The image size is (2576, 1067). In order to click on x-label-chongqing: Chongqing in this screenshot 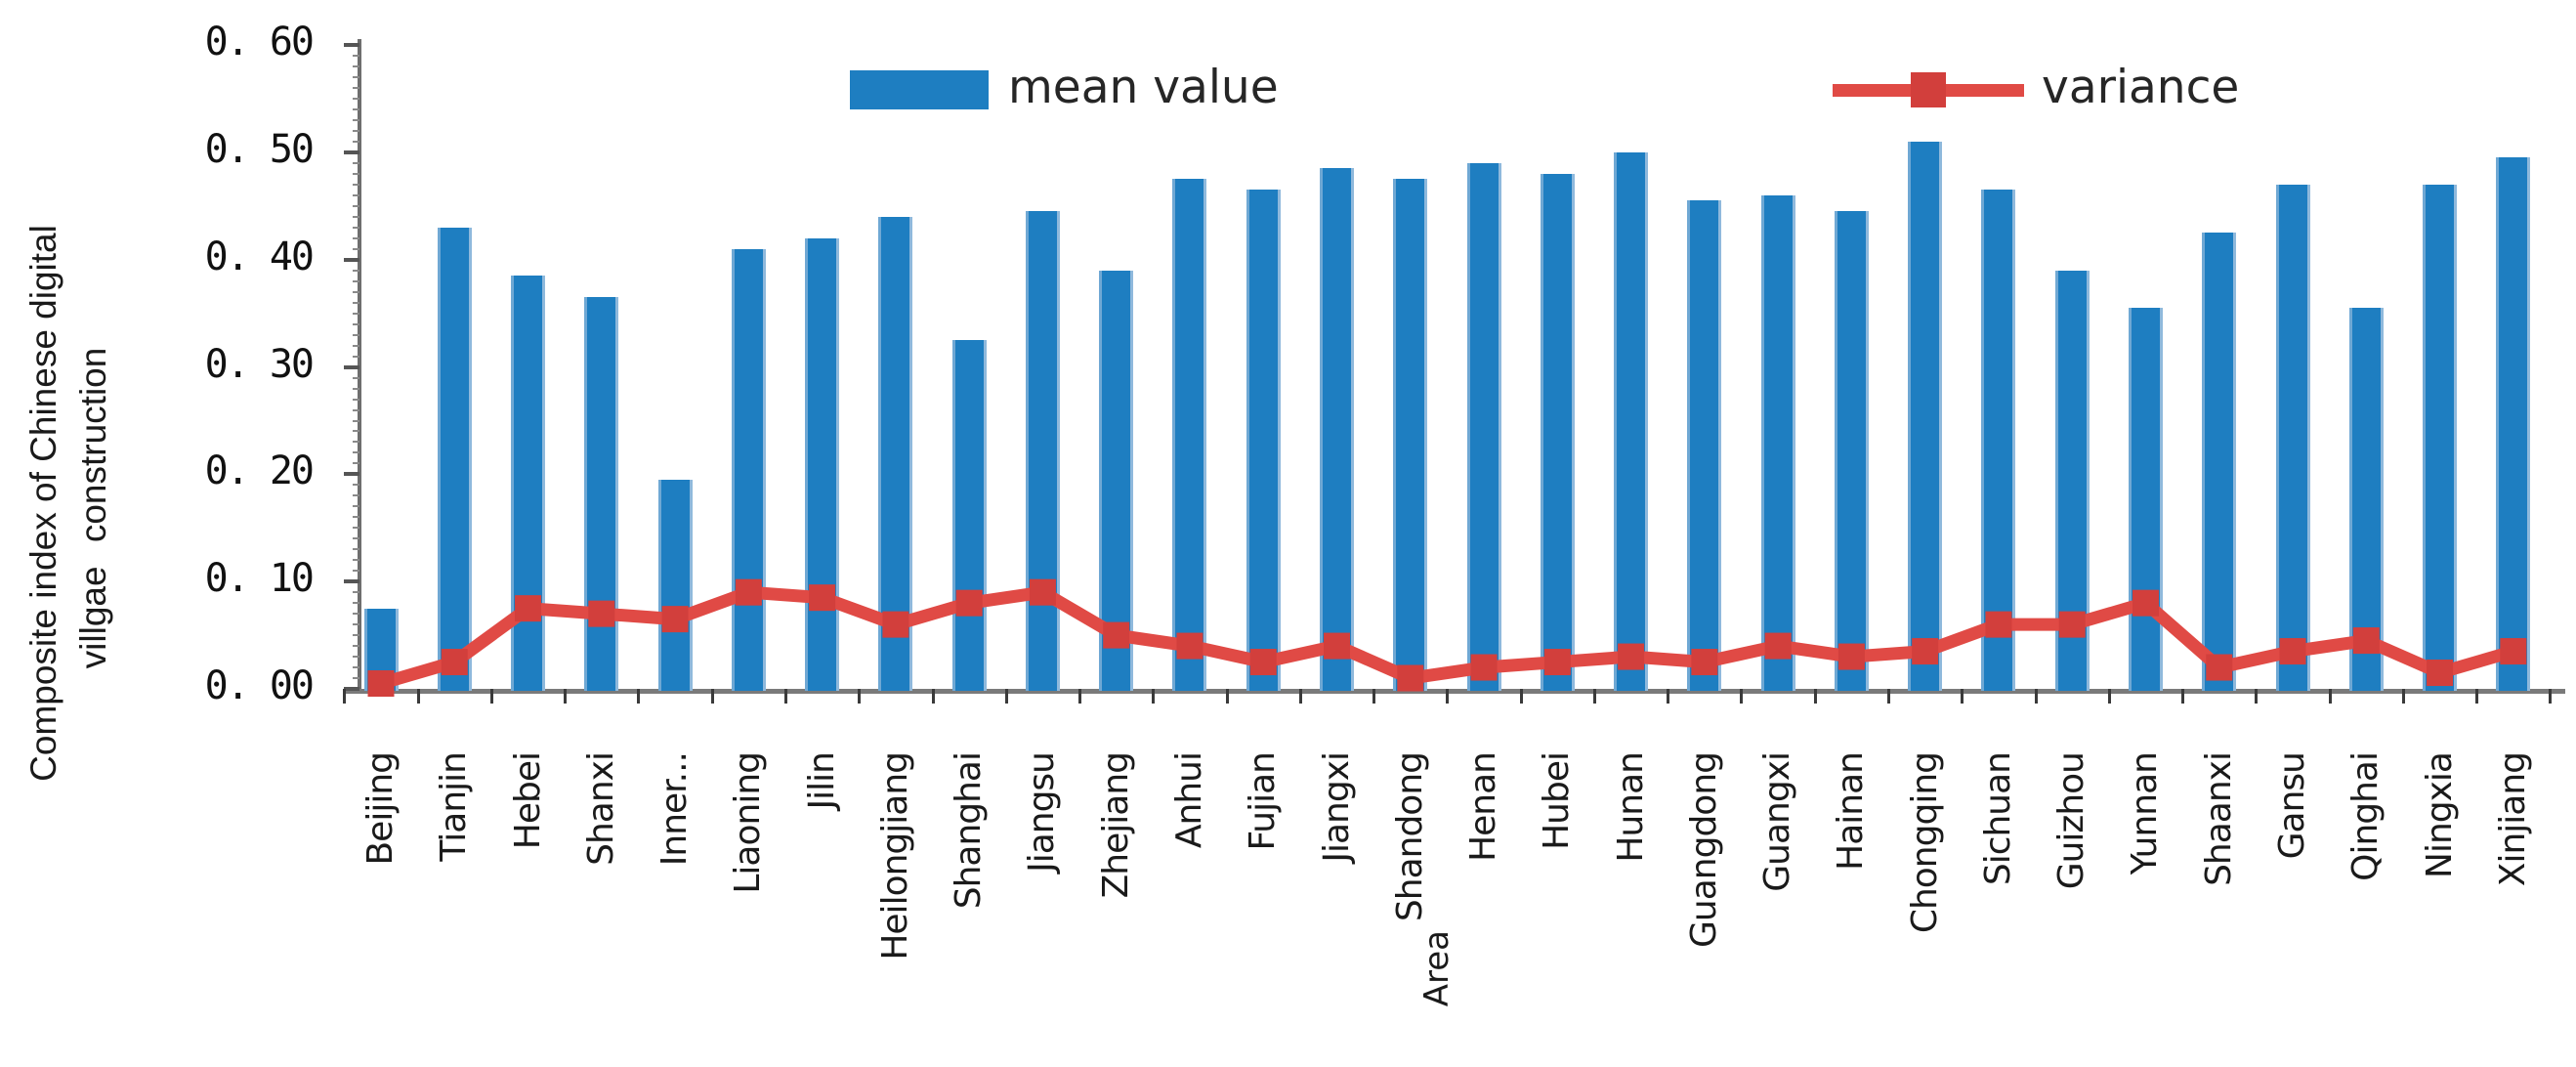, I will do `click(1924, 843)`.